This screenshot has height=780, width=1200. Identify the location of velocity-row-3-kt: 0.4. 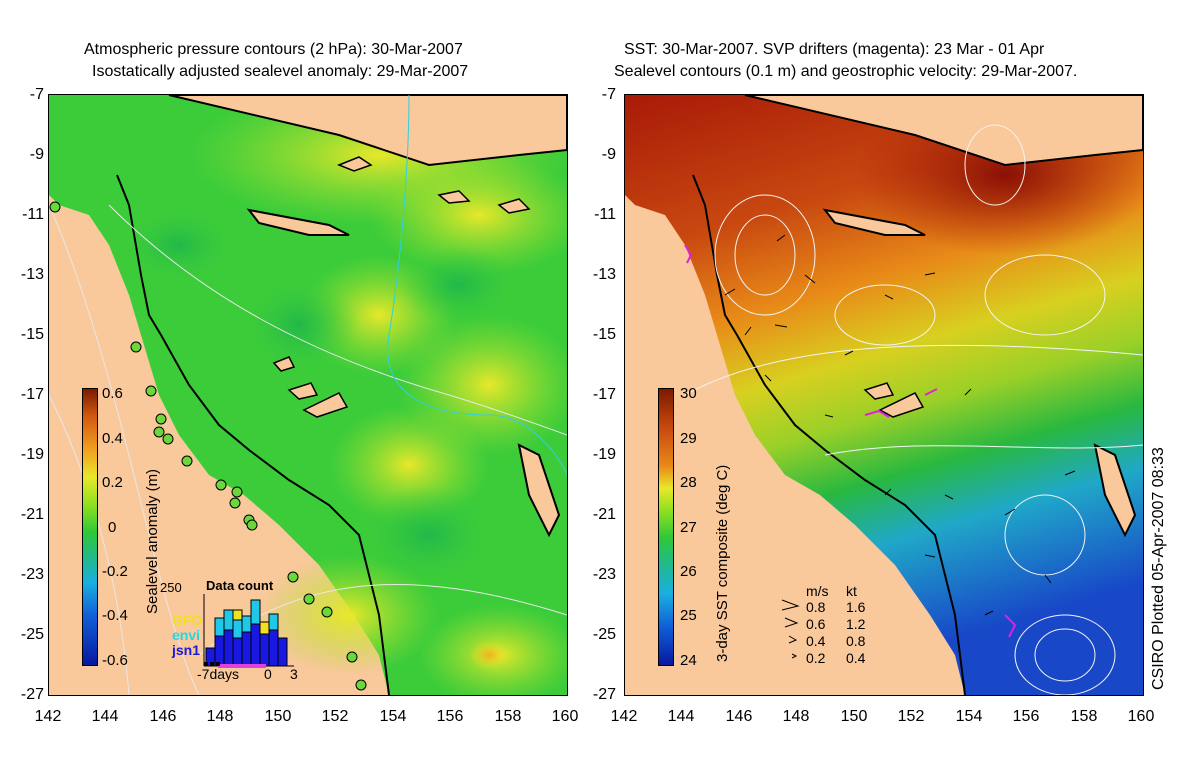
(856, 658).